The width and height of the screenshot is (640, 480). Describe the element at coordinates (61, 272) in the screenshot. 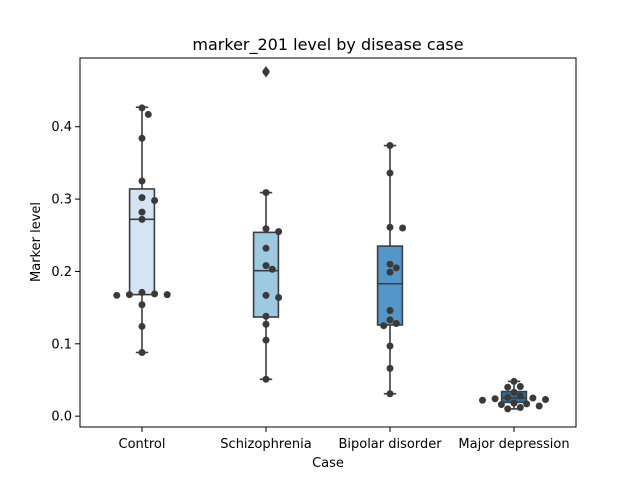

I see `y-tick-label: 0.2` at that location.